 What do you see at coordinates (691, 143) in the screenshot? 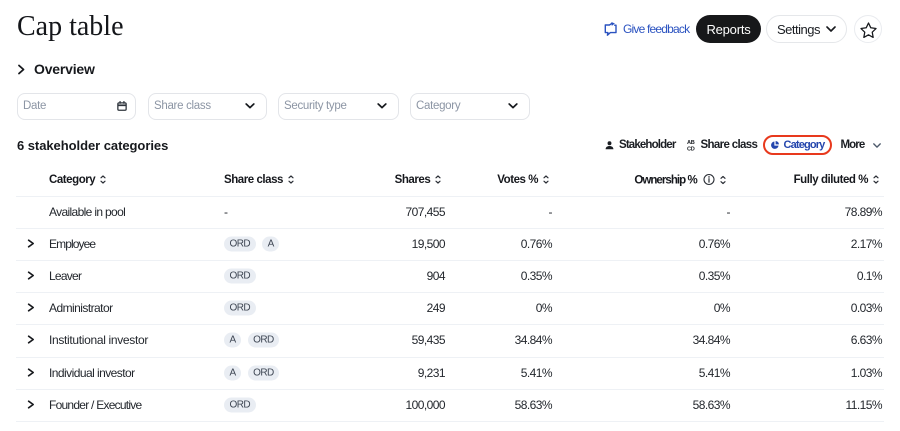
I see `svg-text: AB` at bounding box center [691, 143].